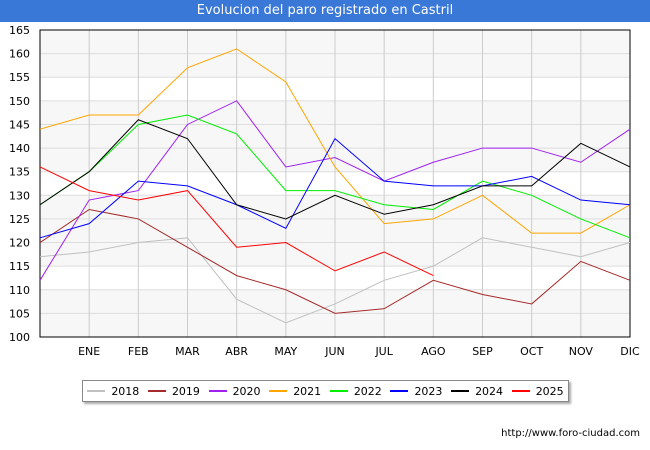 The width and height of the screenshot is (650, 450). What do you see at coordinates (19, 266) in the screenshot?
I see `y-tick-label: 115` at bounding box center [19, 266].